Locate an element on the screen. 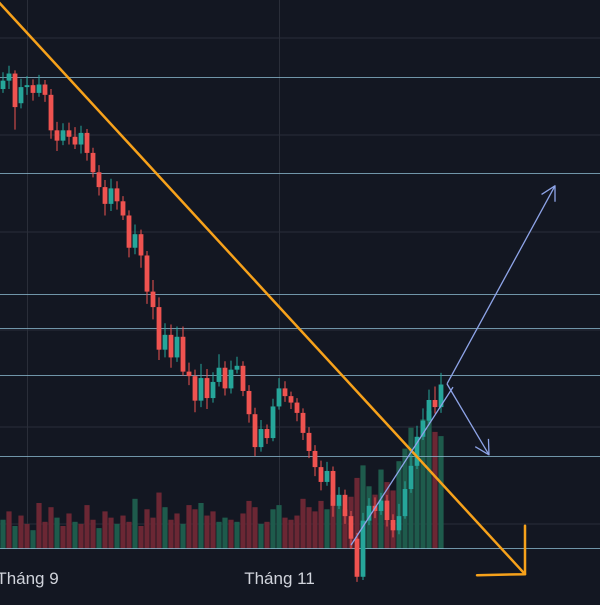  x-tick-label: Tháng 9 is located at coordinates (29, 578).